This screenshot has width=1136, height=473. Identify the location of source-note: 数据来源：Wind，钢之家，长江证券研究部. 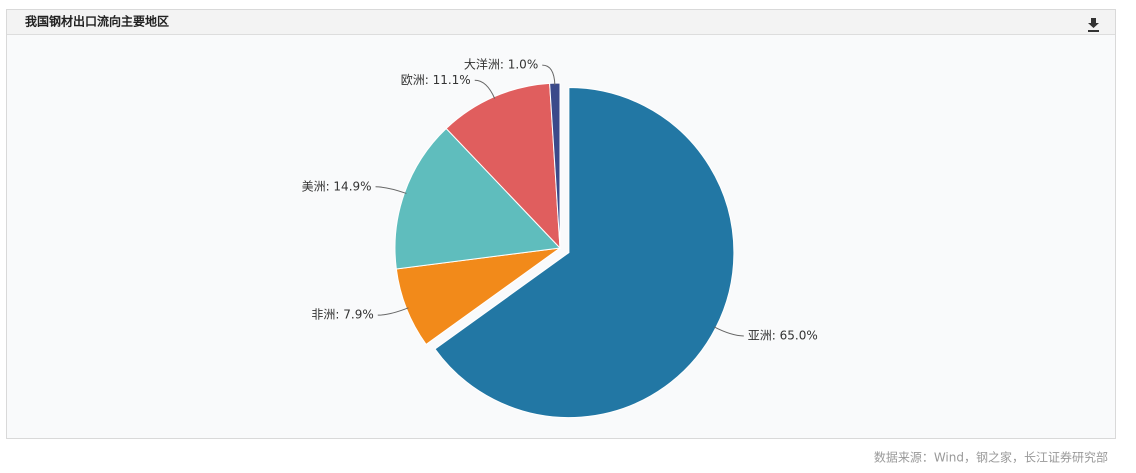
(991, 457).